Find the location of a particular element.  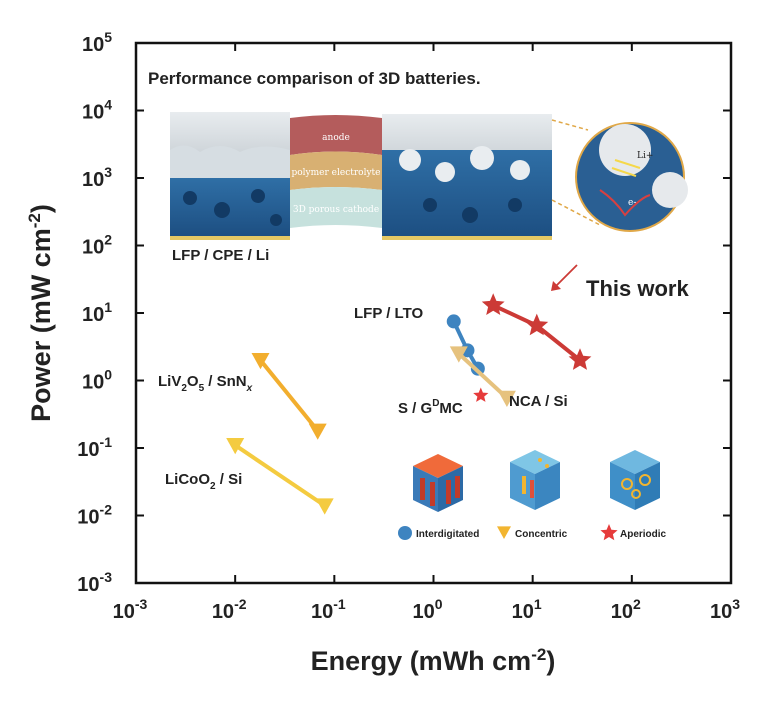

x-tick-label: 10⁻³ is located at coordinates (130, 609).